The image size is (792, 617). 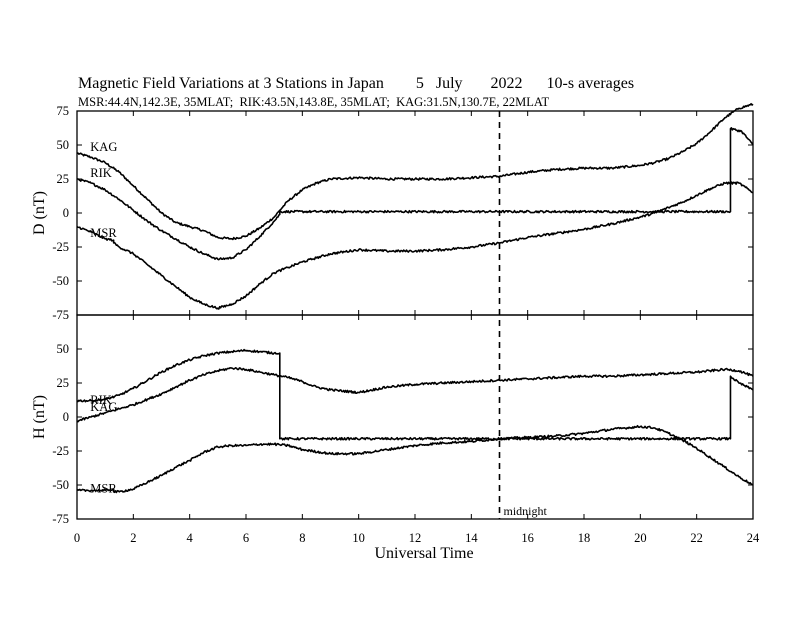 I want to click on series-line-kag, so click(x=415, y=394).